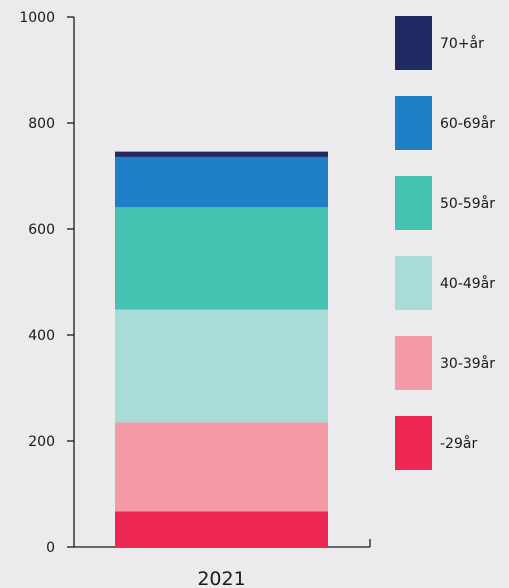  What do you see at coordinates (467, 363) in the screenshot?
I see `legend-label: 30-39år` at bounding box center [467, 363].